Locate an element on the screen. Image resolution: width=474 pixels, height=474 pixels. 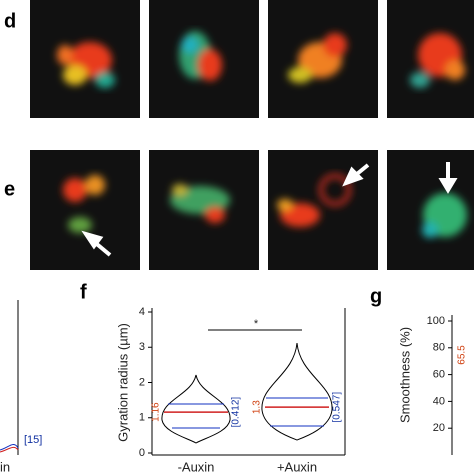
x-tick-label: -Auxin is located at coordinates (196, 466).